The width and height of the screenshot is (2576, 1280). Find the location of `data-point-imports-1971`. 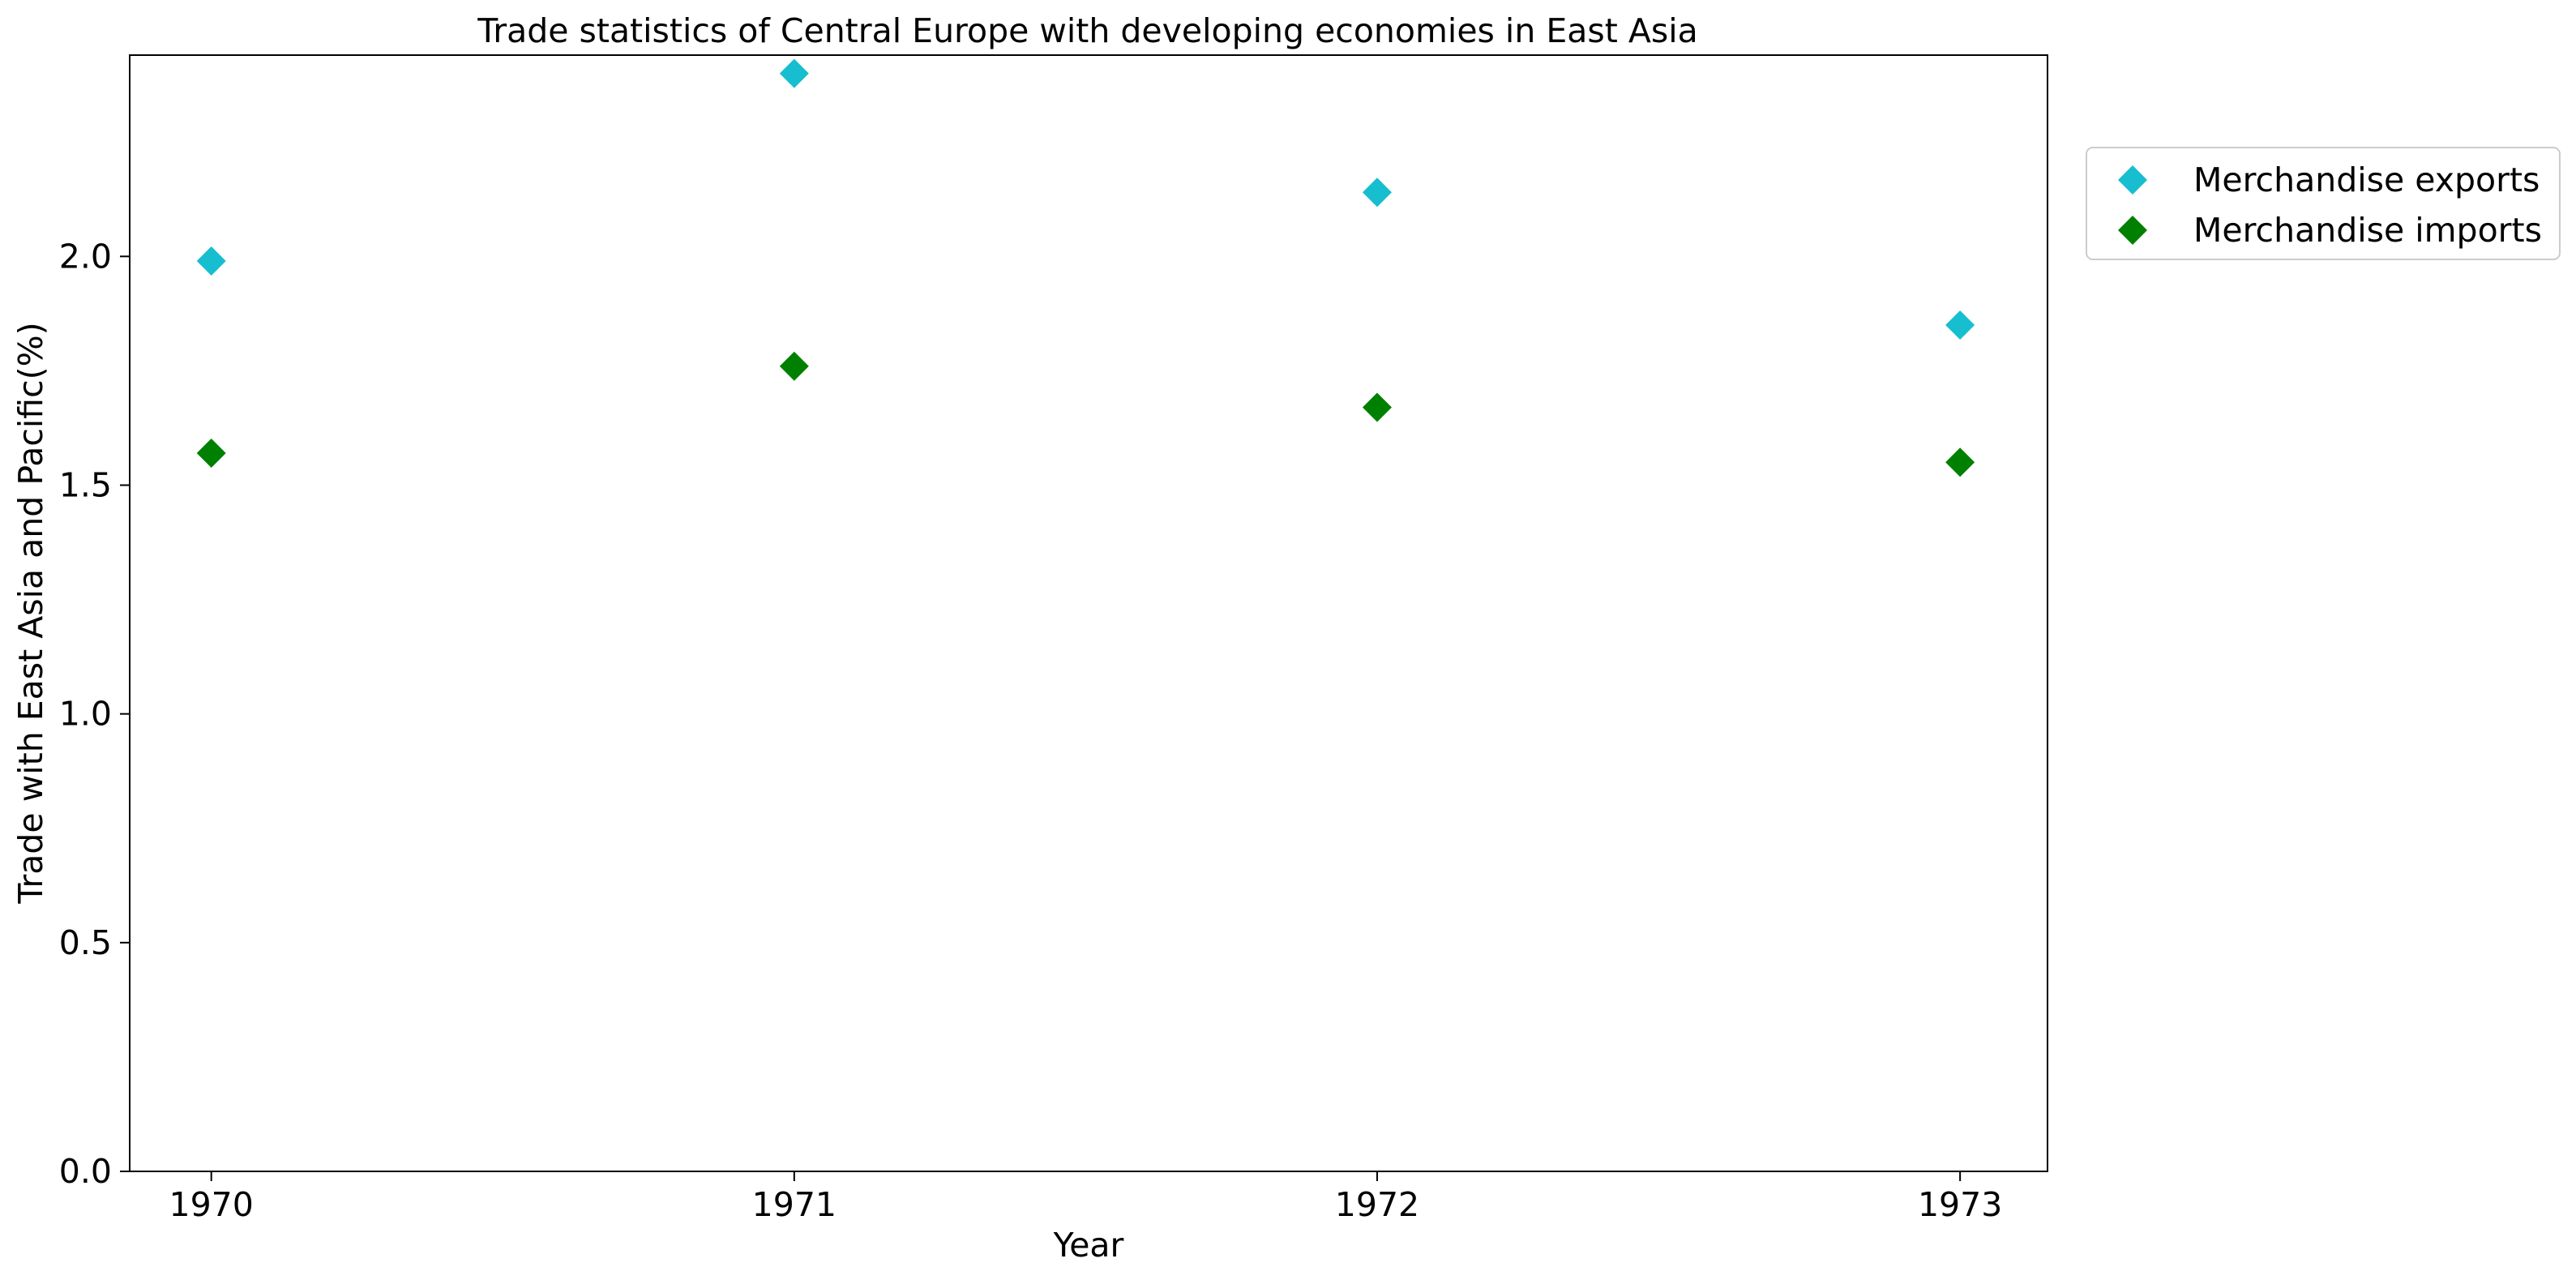

data-point-imports-1971 is located at coordinates (794, 366).